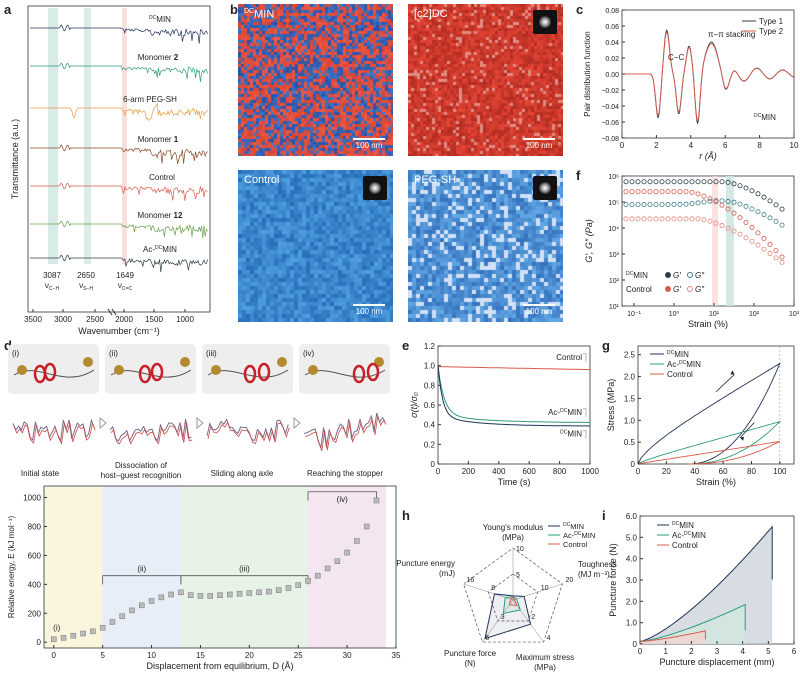 This screenshot has height=673, width=800. Describe the element at coordinates (503, 617) in the screenshot. I see `radar-tick: 3` at that location.